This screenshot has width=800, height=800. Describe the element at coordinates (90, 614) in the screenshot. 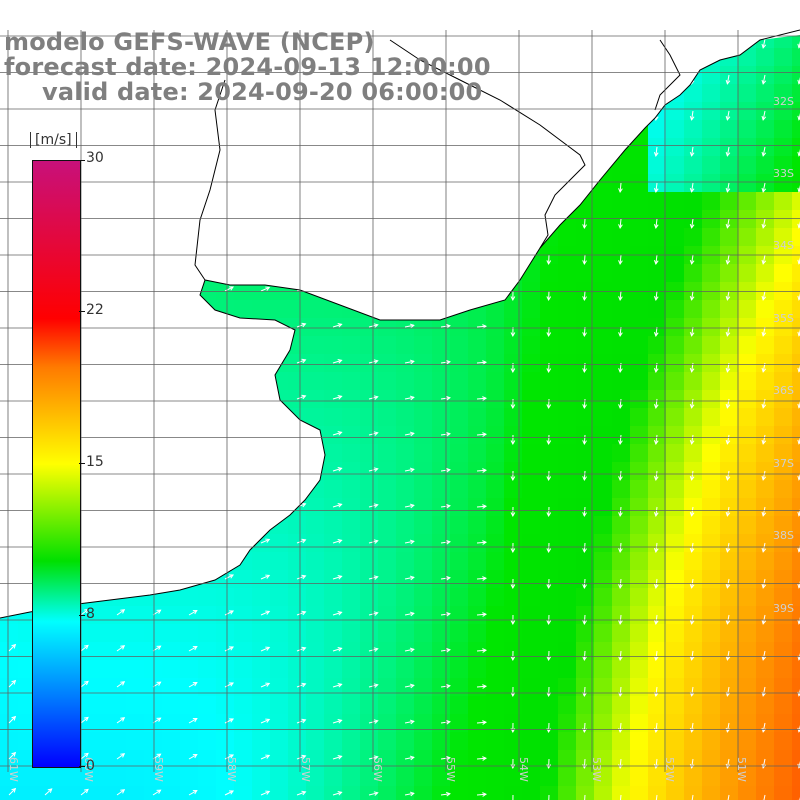

I see `colorbar-tick-8: 8` at that location.